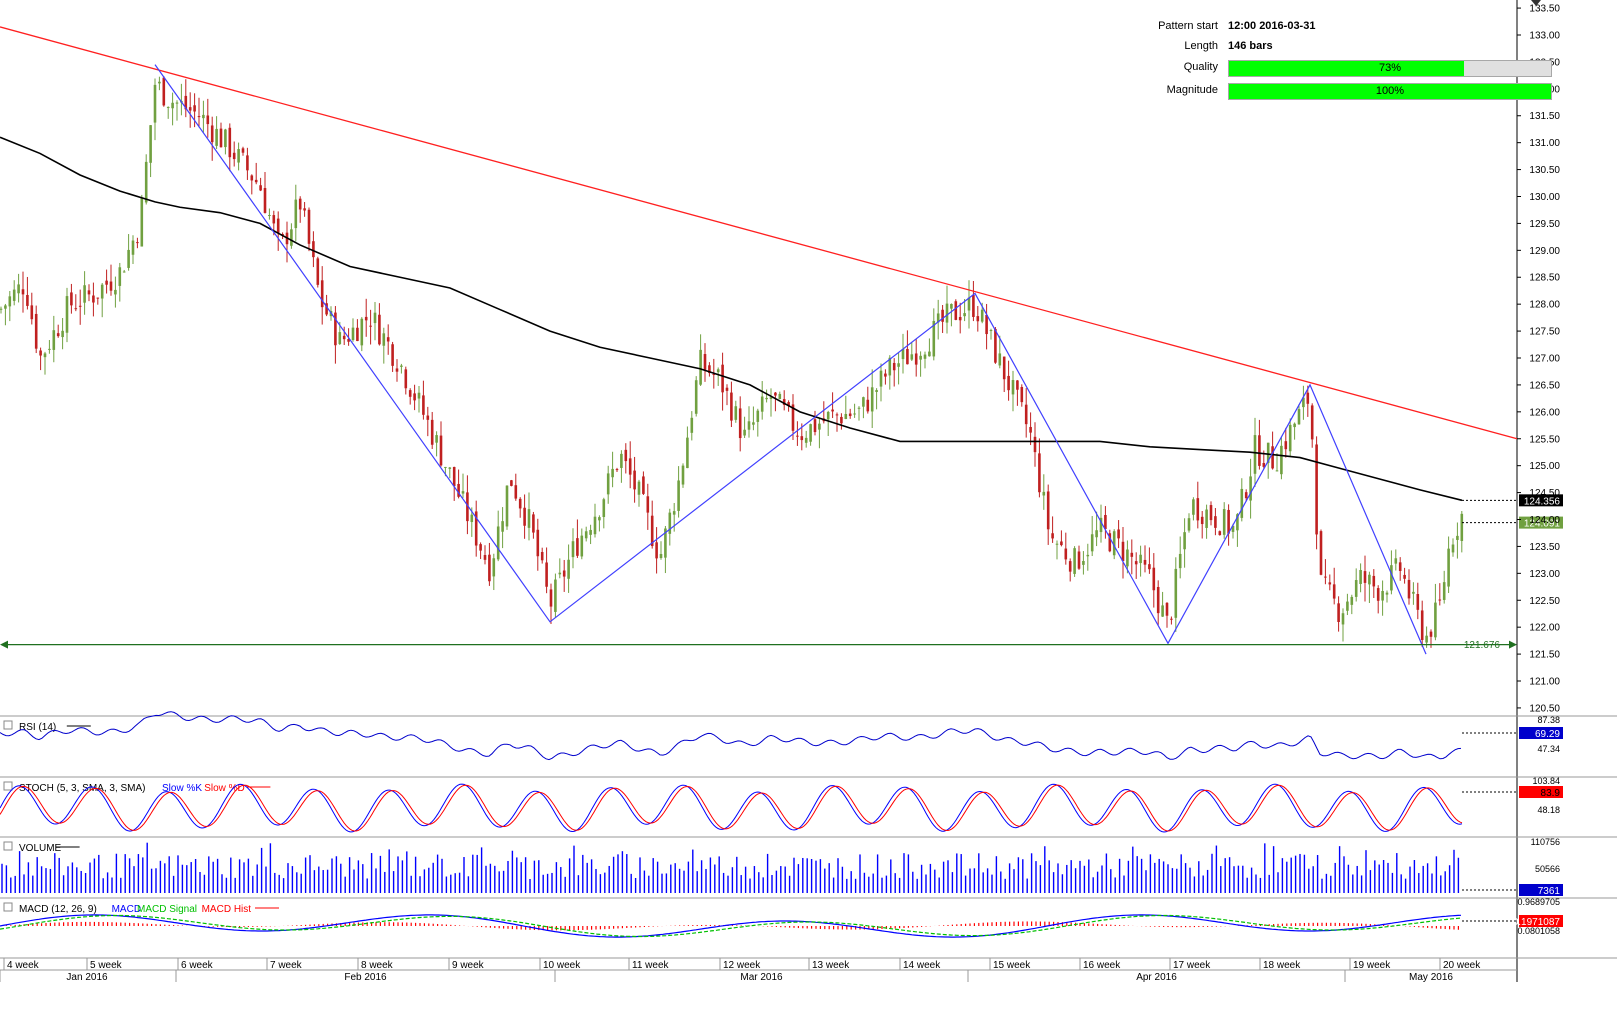 This screenshot has height=1012, width=1617. Describe the element at coordinates (1544, 466) in the screenshot. I see `price-tick-label: 125.00` at that location.